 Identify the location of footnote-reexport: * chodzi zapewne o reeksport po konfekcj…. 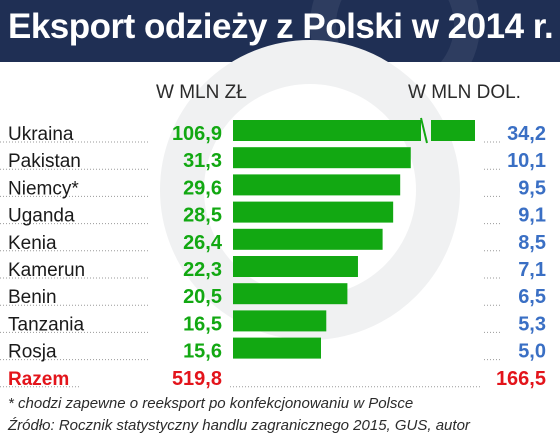
(211, 403).